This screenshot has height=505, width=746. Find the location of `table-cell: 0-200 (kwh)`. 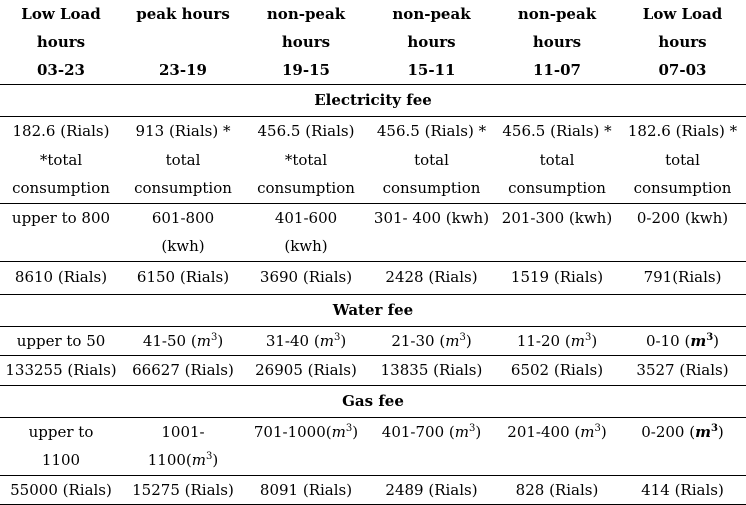

table-cell: 0-200 (kwh) is located at coordinates (682, 232).